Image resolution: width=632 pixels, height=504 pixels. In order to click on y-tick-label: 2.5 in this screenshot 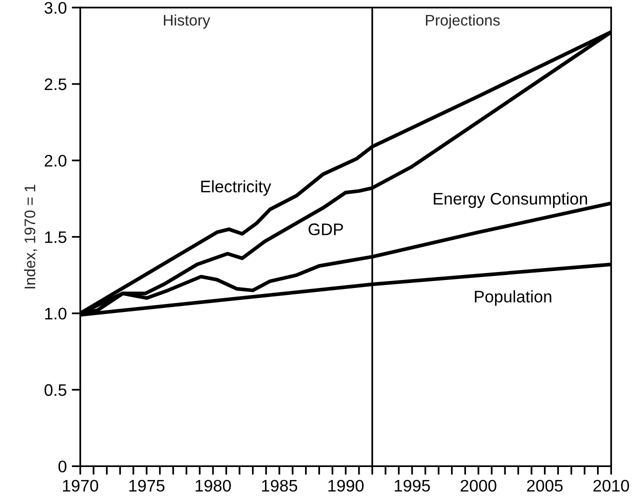, I will do `click(55, 84)`.